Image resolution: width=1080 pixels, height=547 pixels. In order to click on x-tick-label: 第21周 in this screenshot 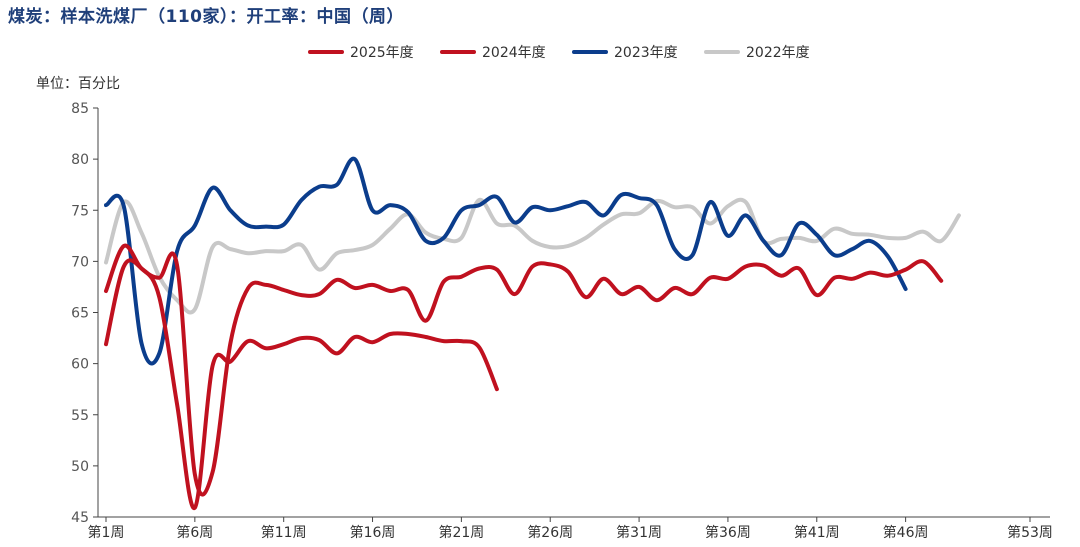, I will do `click(461, 532)`.